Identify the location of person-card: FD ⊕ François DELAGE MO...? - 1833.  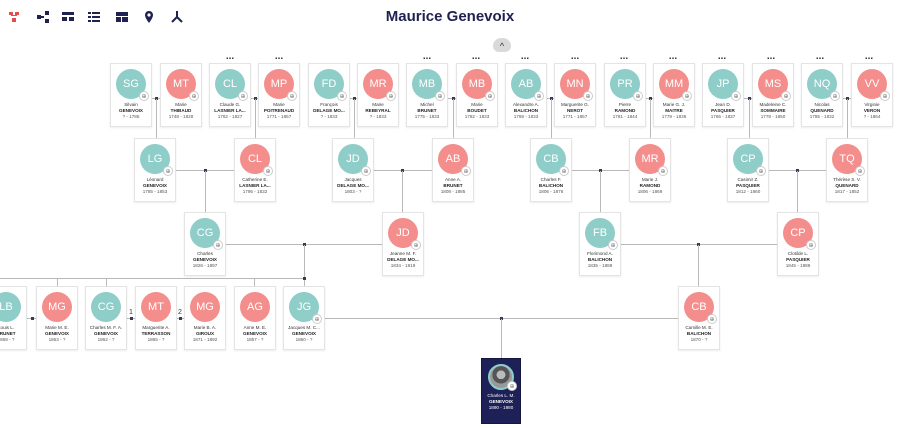
(329, 95).